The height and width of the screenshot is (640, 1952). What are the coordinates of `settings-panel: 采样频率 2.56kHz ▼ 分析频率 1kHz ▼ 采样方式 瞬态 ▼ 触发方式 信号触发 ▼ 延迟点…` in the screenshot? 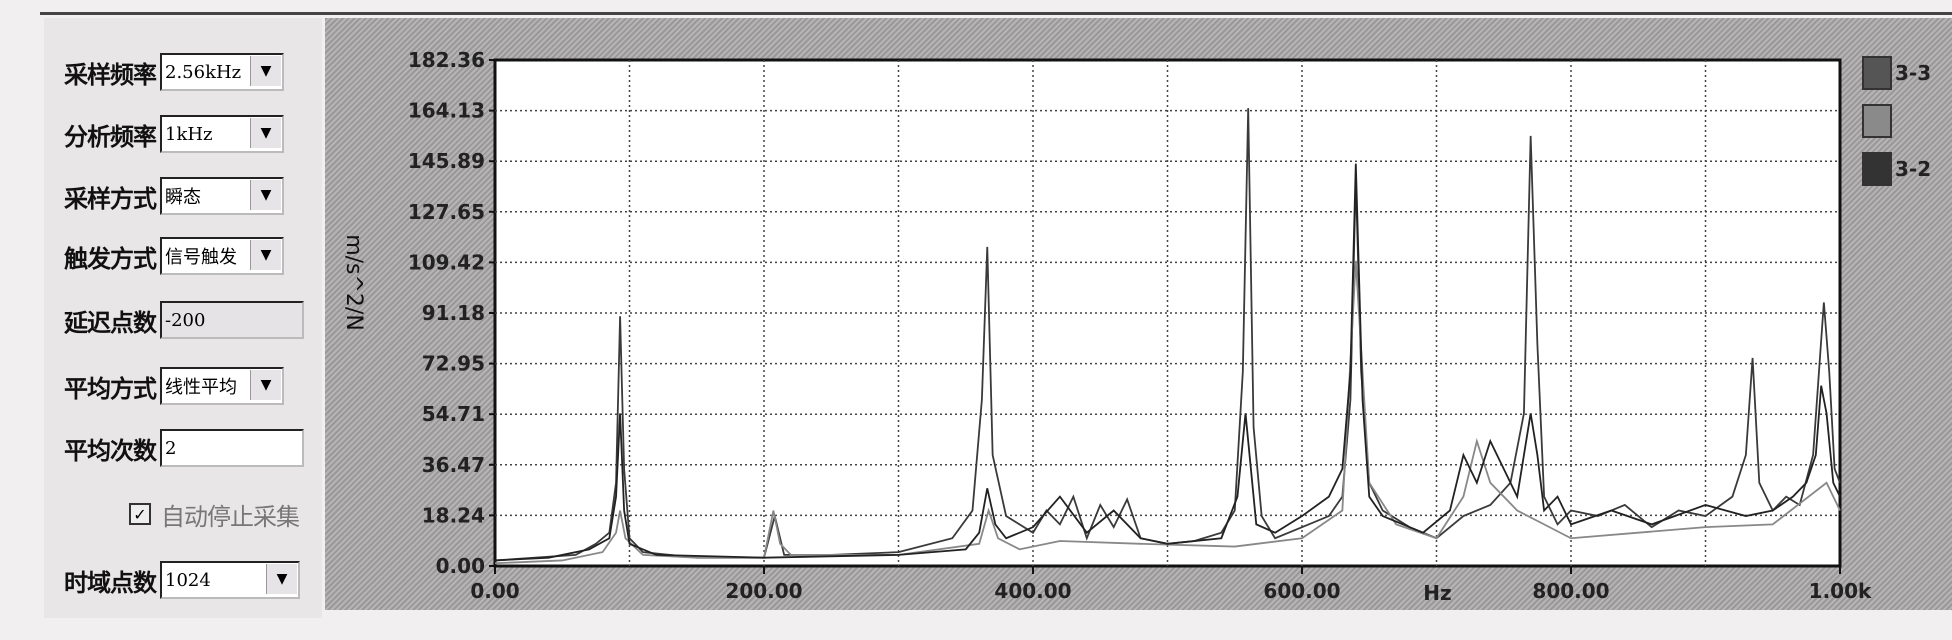 It's located at (183, 318).